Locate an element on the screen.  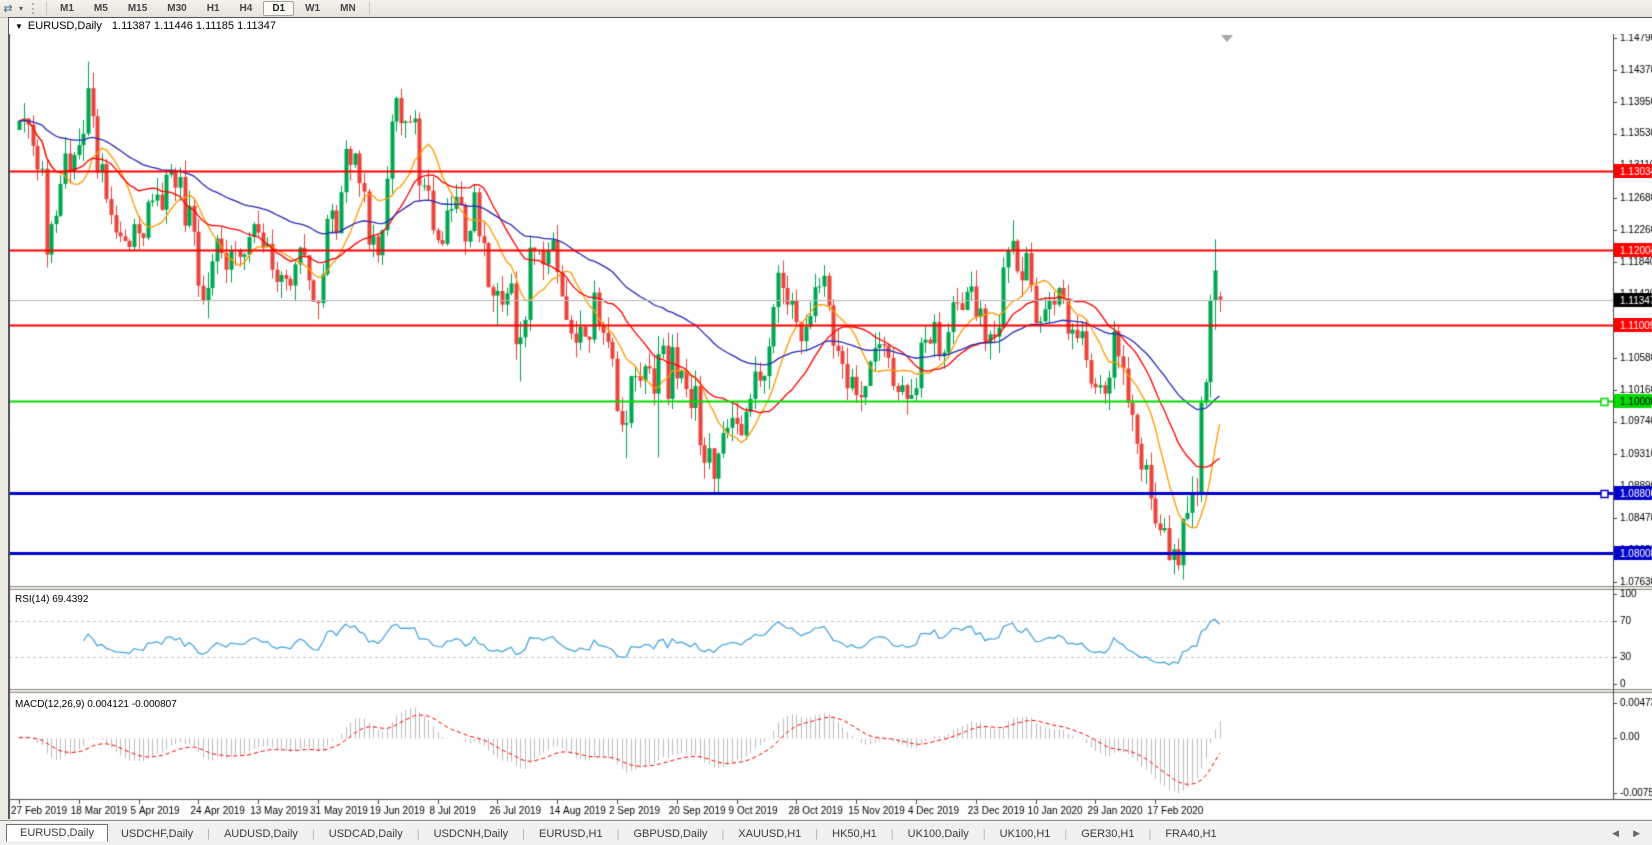
timeframe-button-m30: M30 is located at coordinates (177, 8).